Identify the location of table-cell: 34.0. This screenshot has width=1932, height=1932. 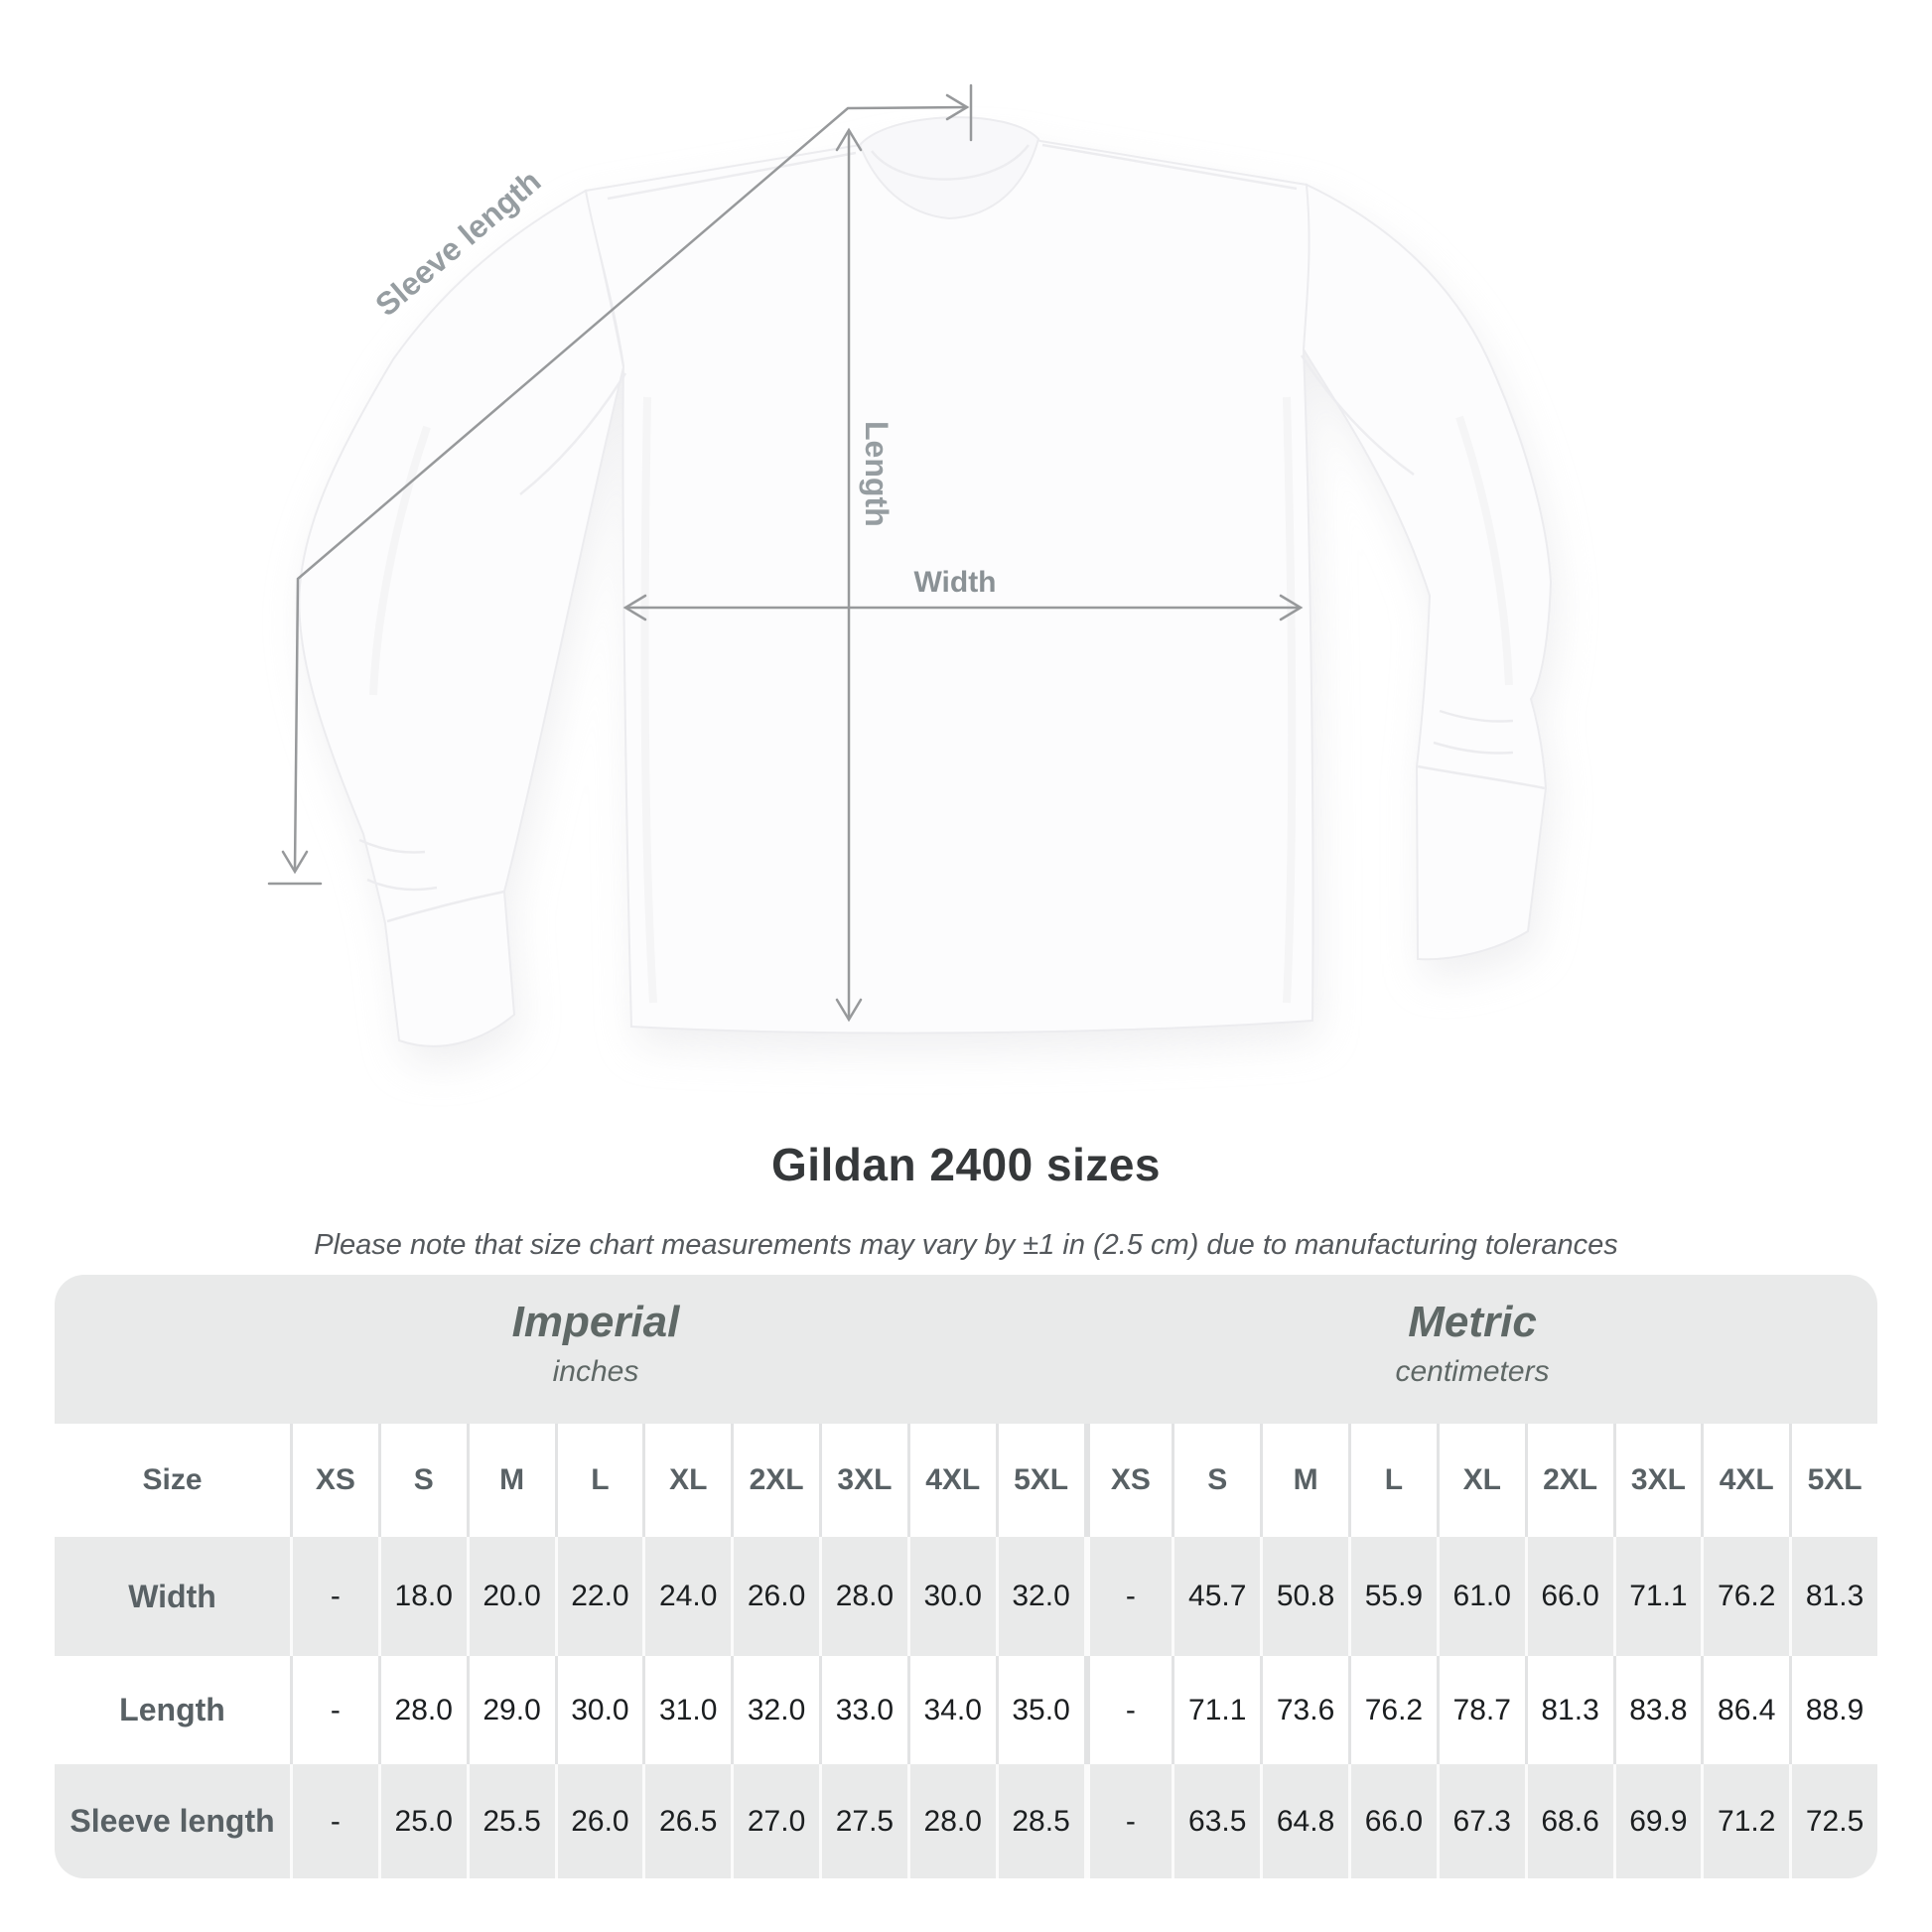
(951, 1710).